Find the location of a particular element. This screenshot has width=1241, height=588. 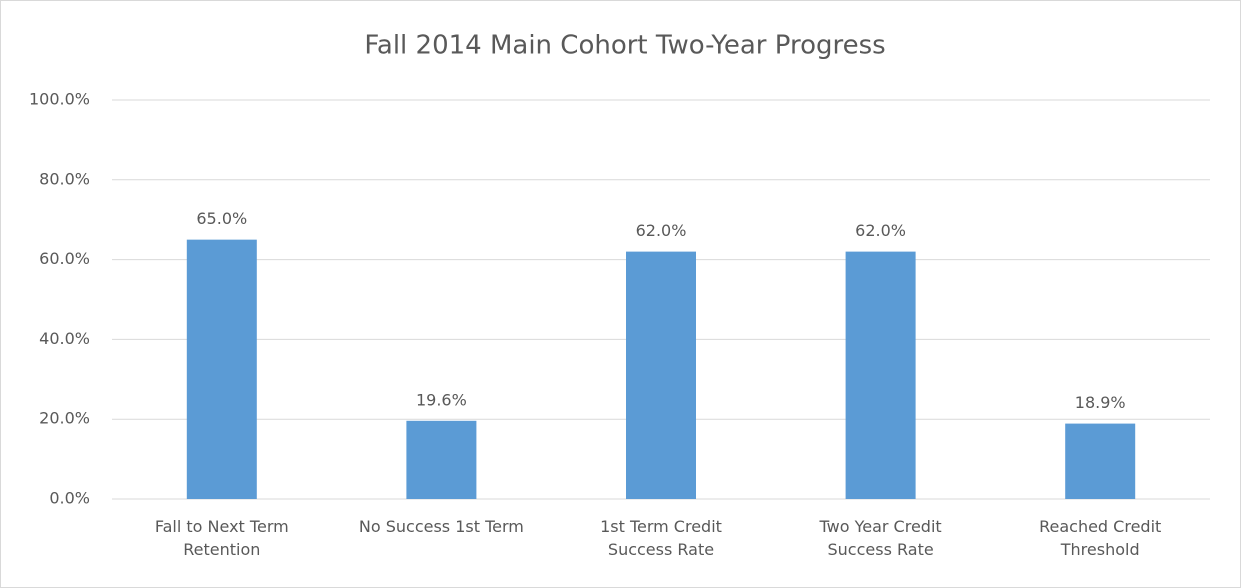

data-label: 18.9% is located at coordinates (1100, 402).